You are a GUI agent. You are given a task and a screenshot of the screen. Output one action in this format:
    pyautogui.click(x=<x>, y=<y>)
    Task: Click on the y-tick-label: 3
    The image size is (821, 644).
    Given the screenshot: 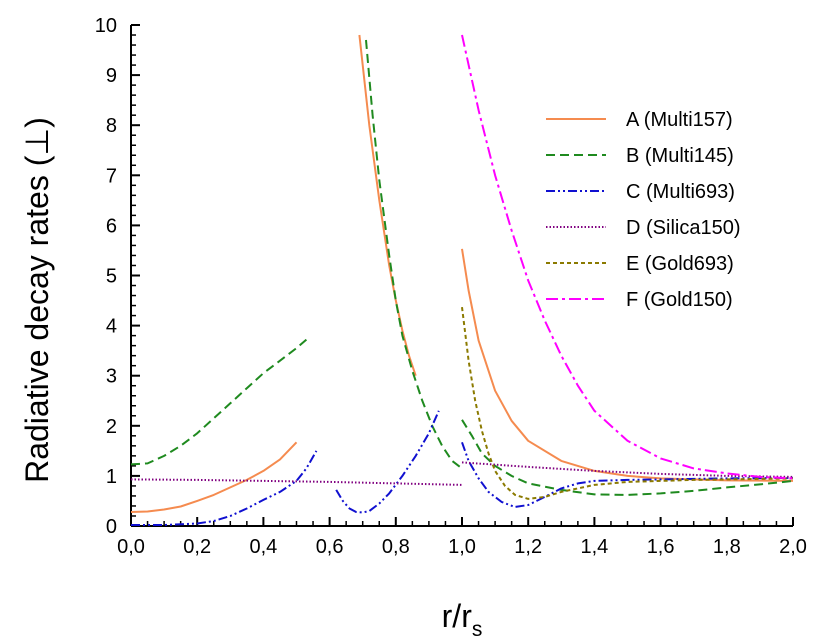 What is the action you would take?
    pyautogui.click(x=111, y=377)
    